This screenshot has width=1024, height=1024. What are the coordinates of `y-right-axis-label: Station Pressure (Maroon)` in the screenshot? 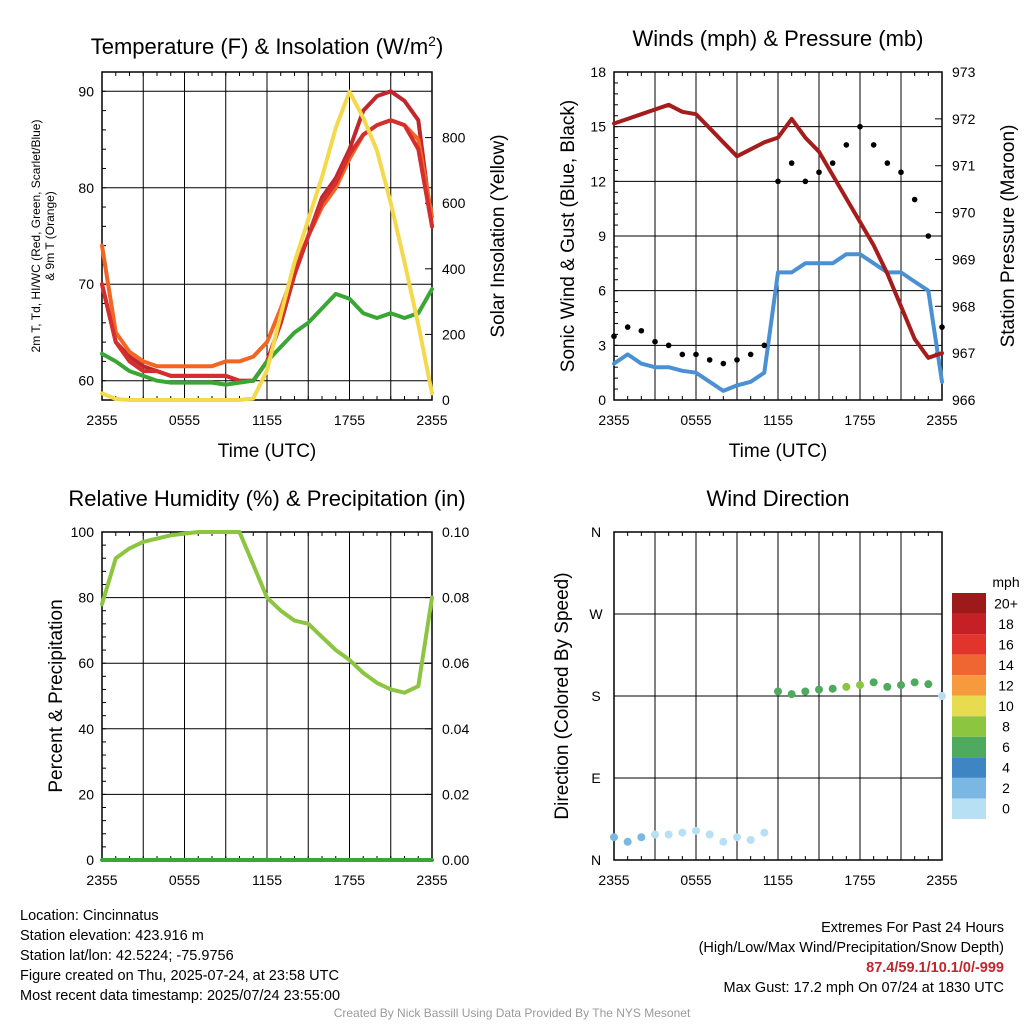 It's located at (1008, 236).